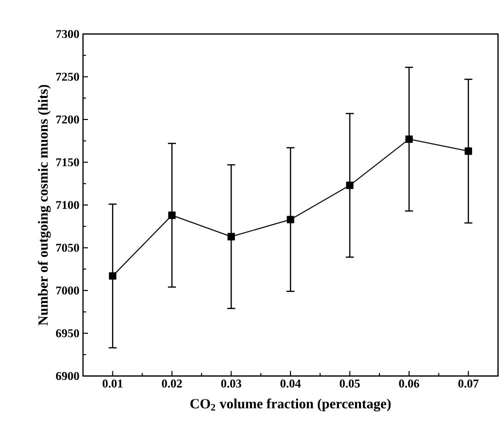 This screenshot has width=499, height=443. I want to click on x-tick-label: 0.02, so click(172, 384).